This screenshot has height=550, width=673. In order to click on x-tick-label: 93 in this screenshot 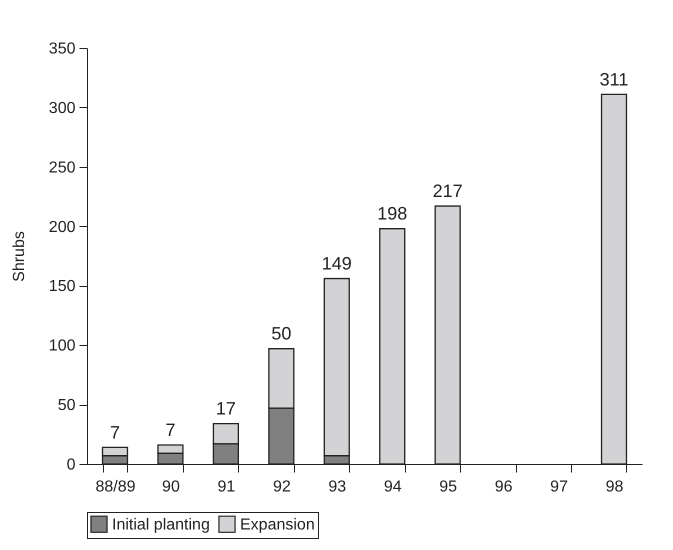, I will do `click(337, 487)`.